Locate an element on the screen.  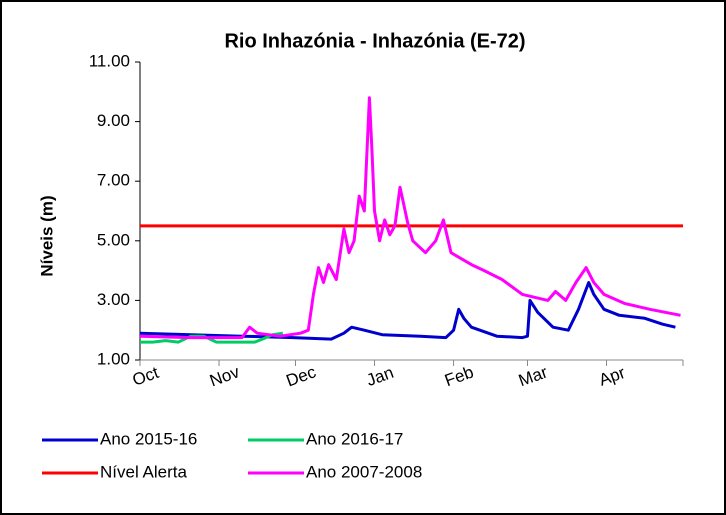
y-tick-label: 5.00 is located at coordinates (113, 239).